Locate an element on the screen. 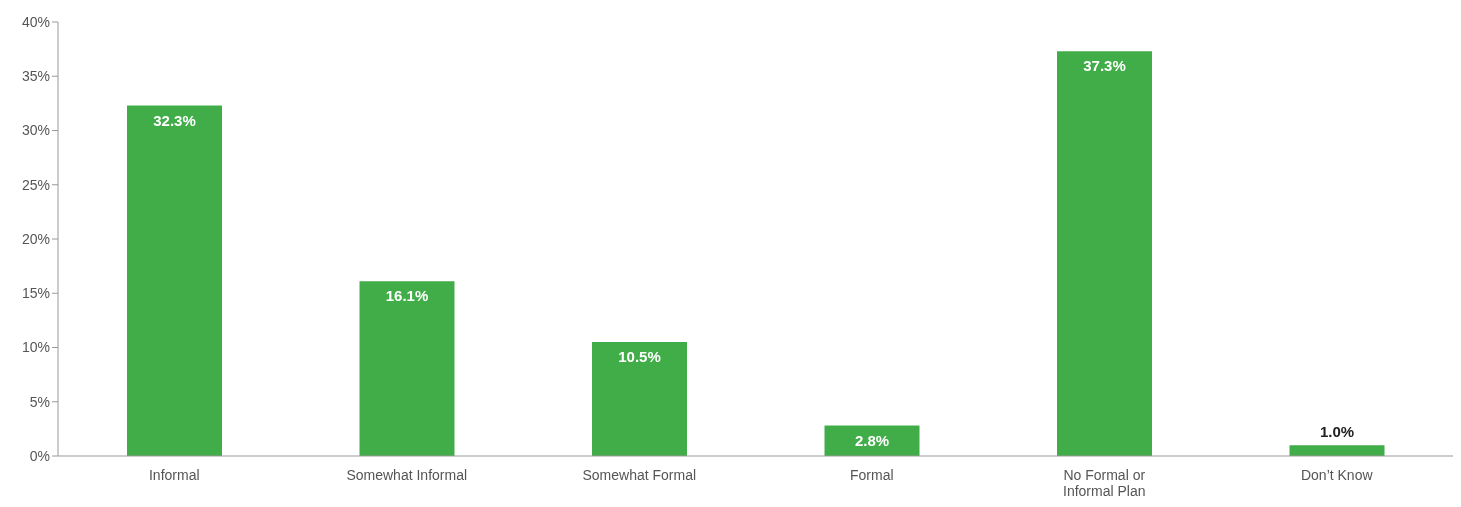 The width and height of the screenshot is (1461, 507). data-label: 10.5% is located at coordinates (639, 357).